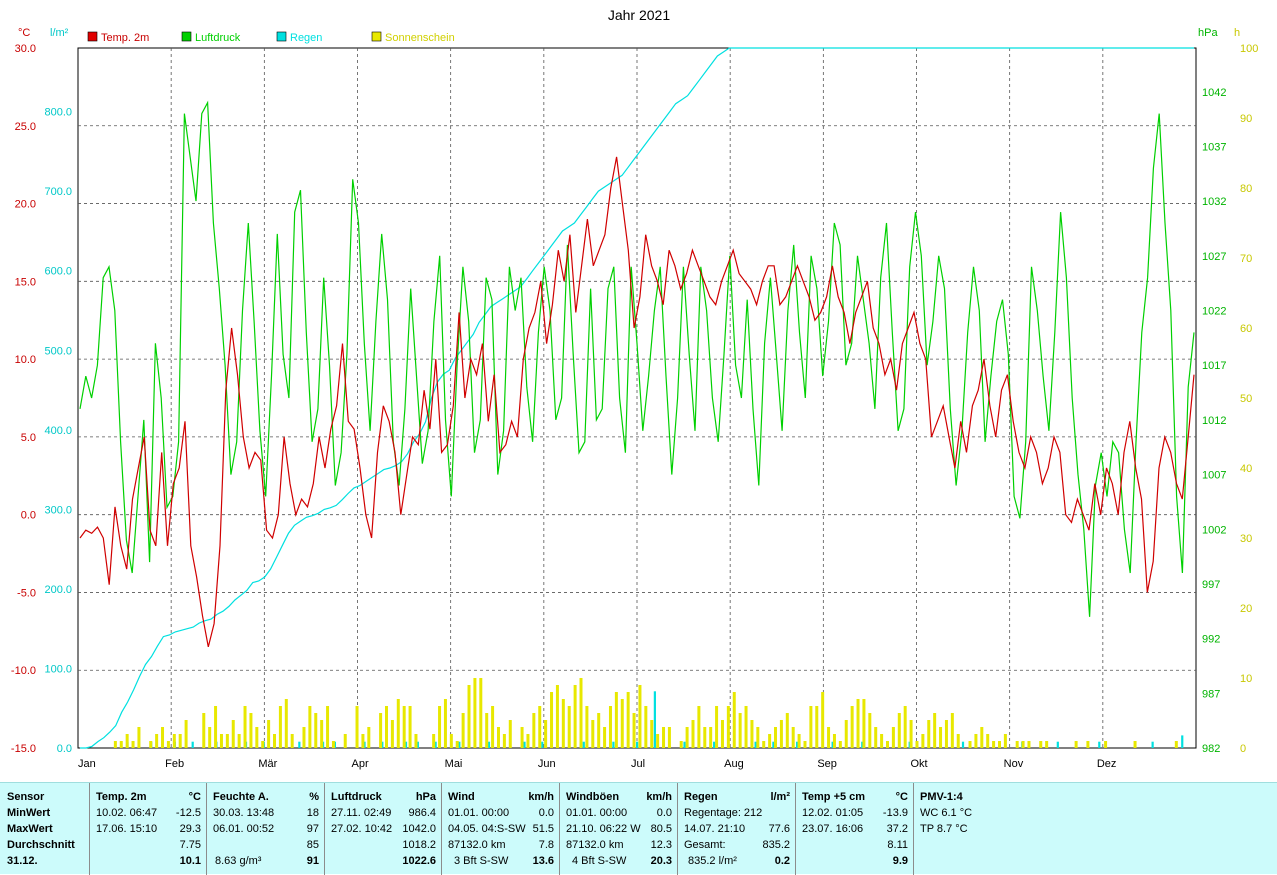  I want to click on rain-days: Regentage: 212, so click(723, 813).